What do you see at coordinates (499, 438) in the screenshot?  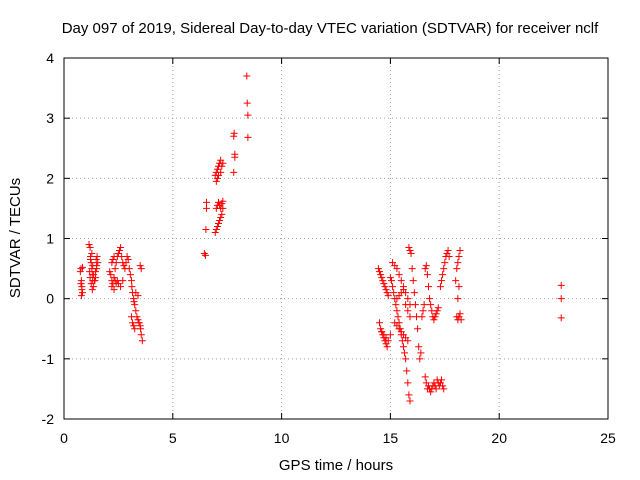 I see `x-tick-label: 20` at bounding box center [499, 438].